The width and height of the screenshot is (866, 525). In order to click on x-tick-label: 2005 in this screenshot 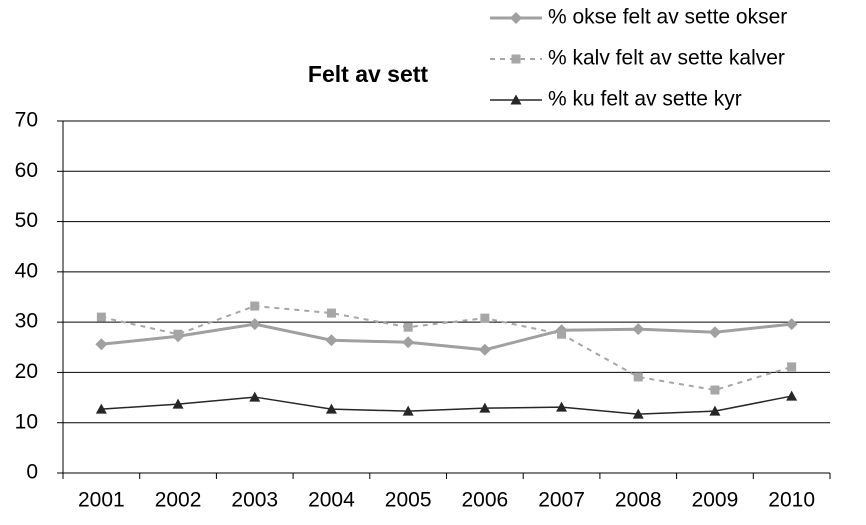, I will do `click(408, 500)`.